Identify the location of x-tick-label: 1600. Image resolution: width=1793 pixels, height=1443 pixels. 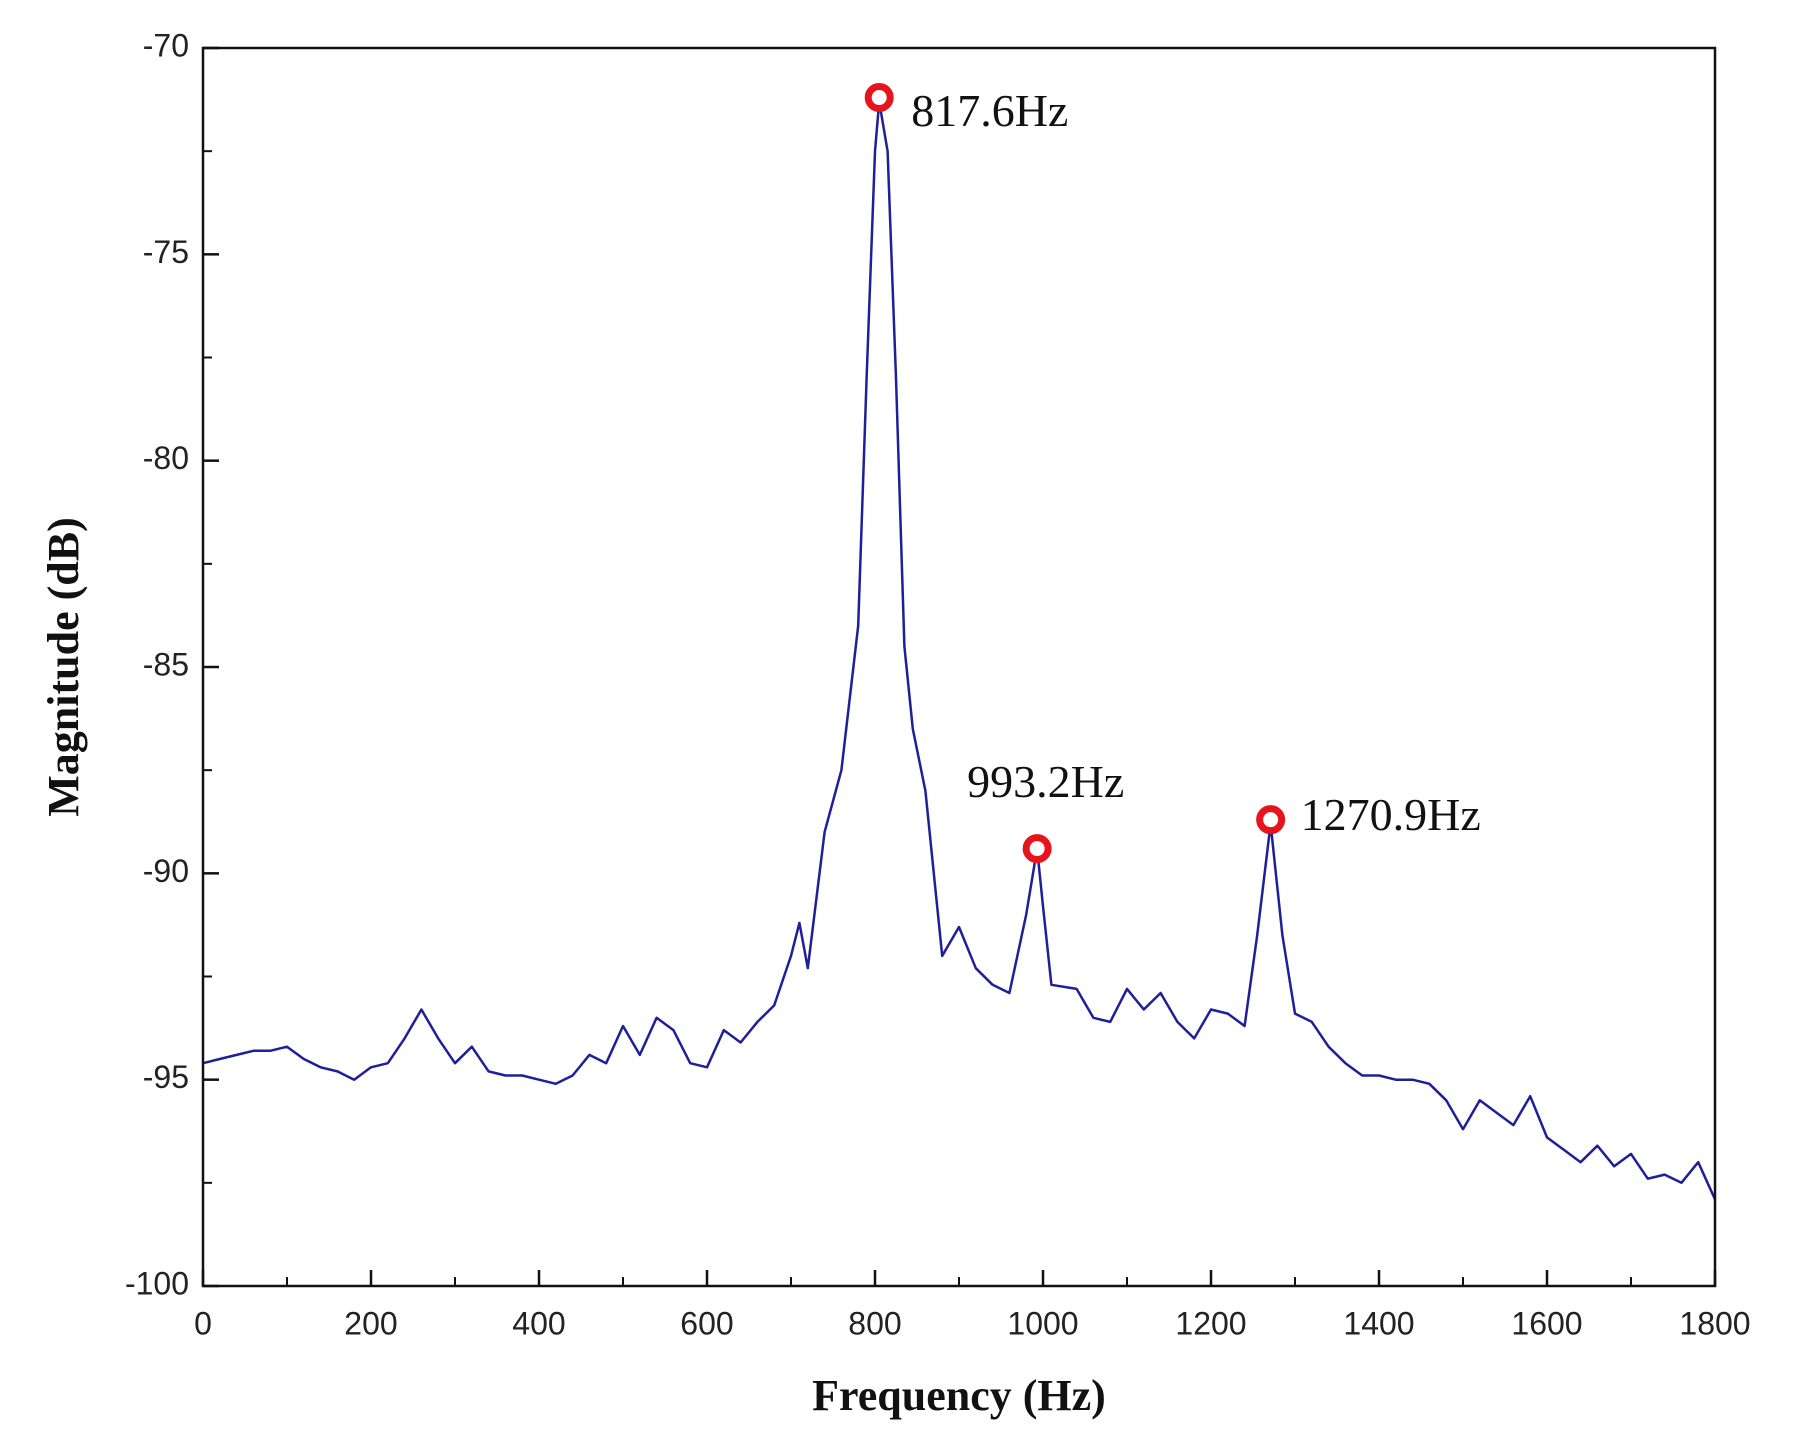
(1546, 1323).